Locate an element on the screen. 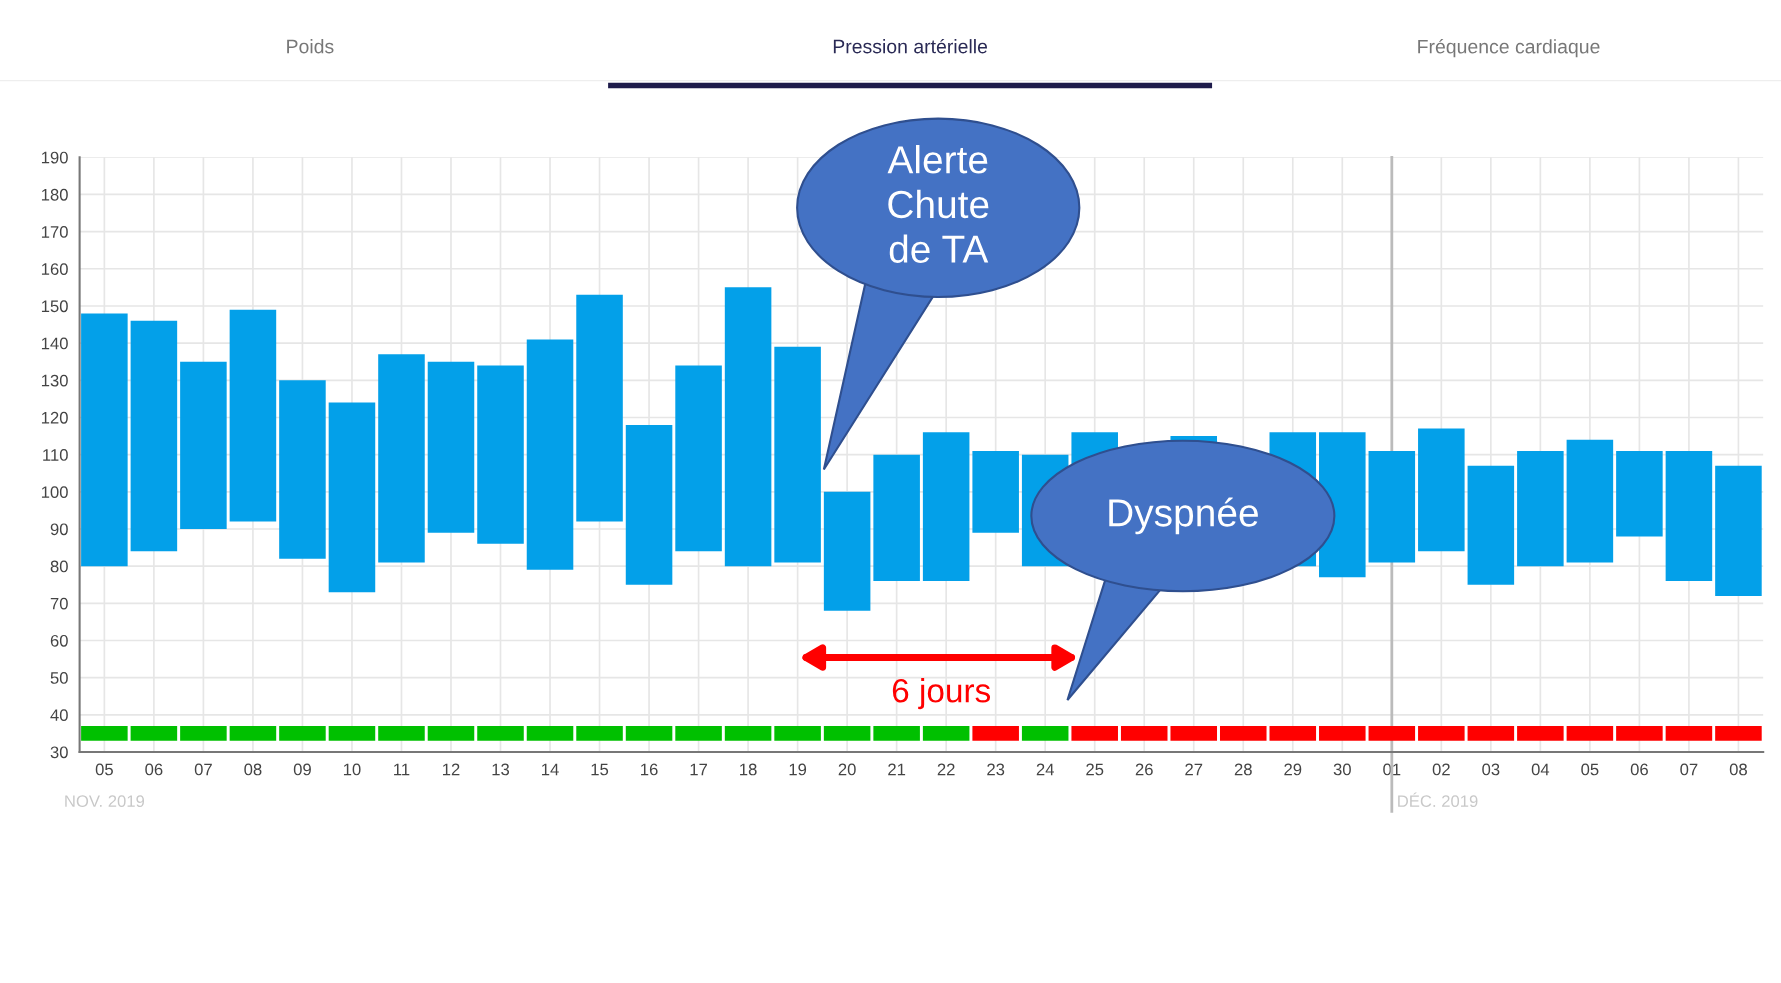 This screenshot has width=1781, height=983. x-tick-label: 17 is located at coordinates (699, 769).